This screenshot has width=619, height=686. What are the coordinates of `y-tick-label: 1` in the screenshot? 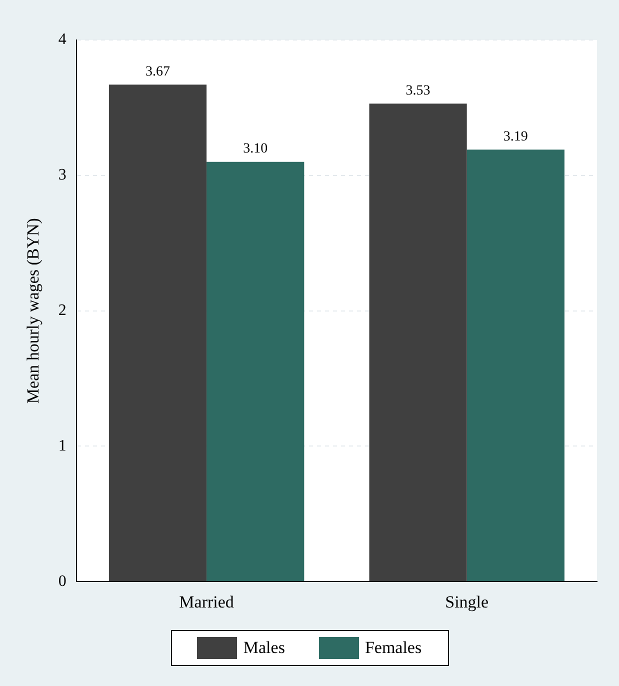 It's located at (62, 445).